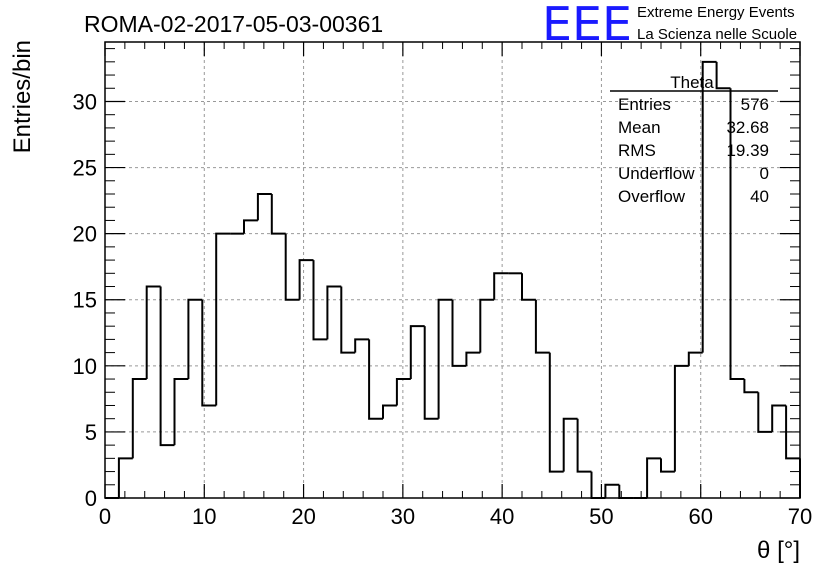 The height and width of the screenshot is (572, 836). Describe the element at coordinates (778, 550) in the screenshot. I see `x-axis-label: θ [°]` at that location.